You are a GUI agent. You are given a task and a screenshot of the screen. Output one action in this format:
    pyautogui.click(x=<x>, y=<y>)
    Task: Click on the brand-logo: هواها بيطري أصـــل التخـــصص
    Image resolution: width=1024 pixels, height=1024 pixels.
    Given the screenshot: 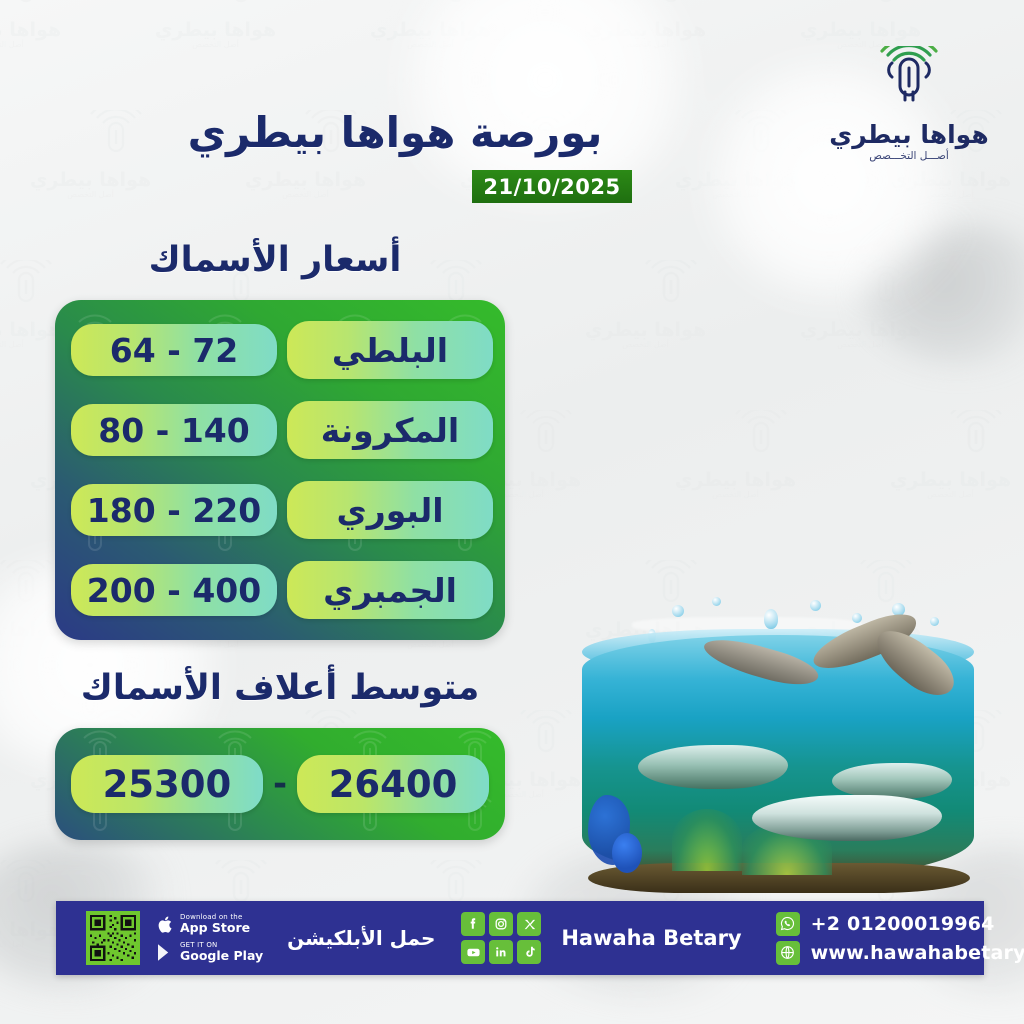 What is the action you would take?
    pyautogui.click(x=909, y=108)
    